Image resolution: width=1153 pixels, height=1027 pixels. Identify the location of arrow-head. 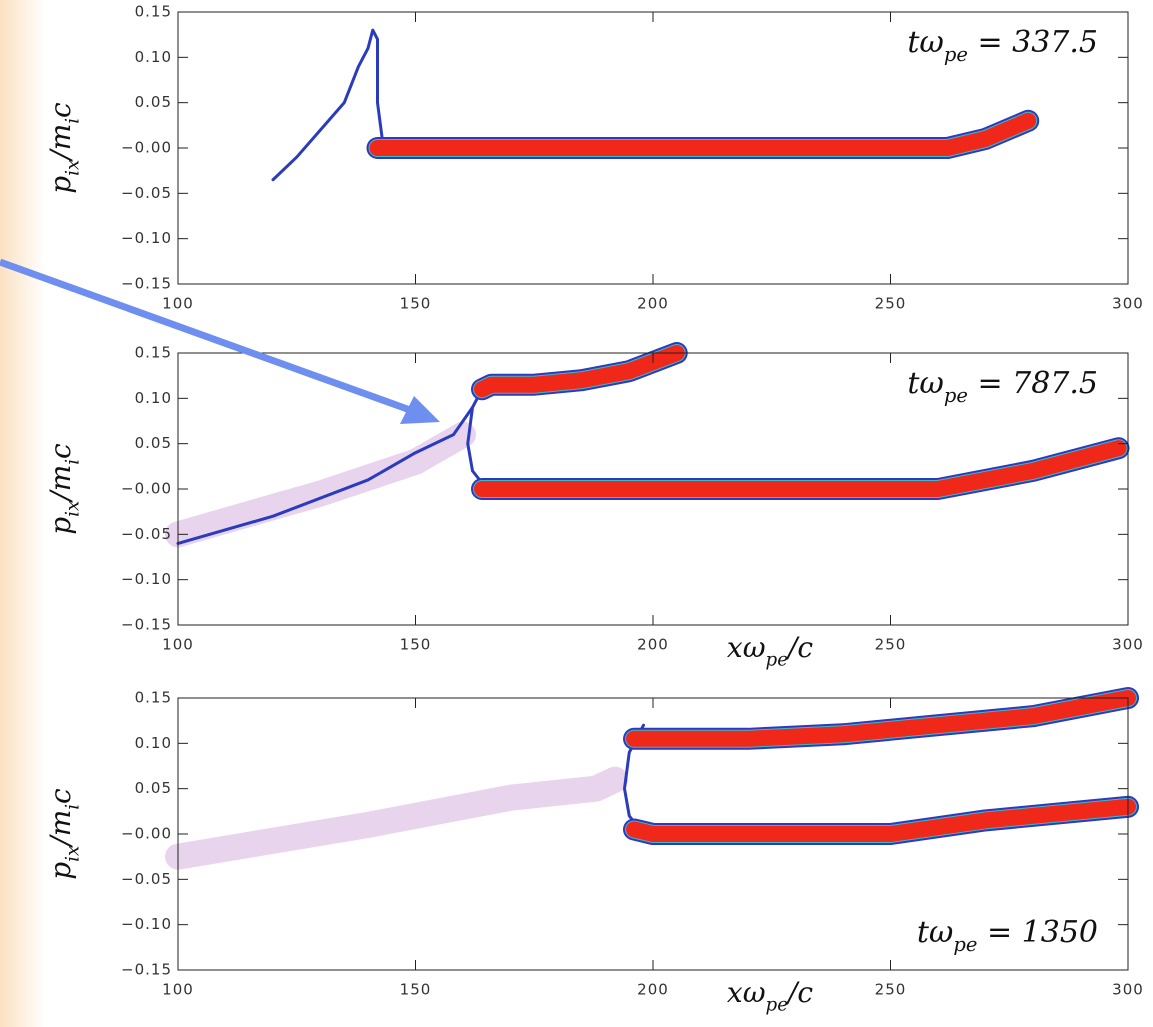
(420, 410).